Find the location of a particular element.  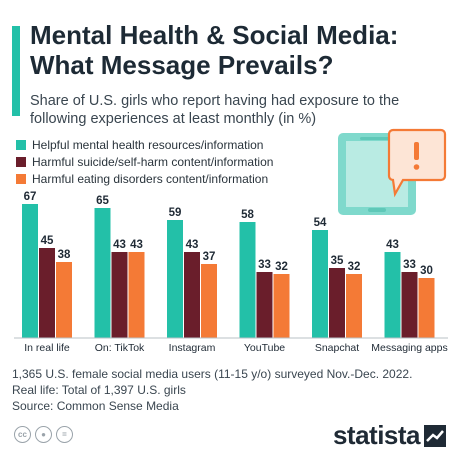

cc-icon: cc is located at coordinates (22, 434).